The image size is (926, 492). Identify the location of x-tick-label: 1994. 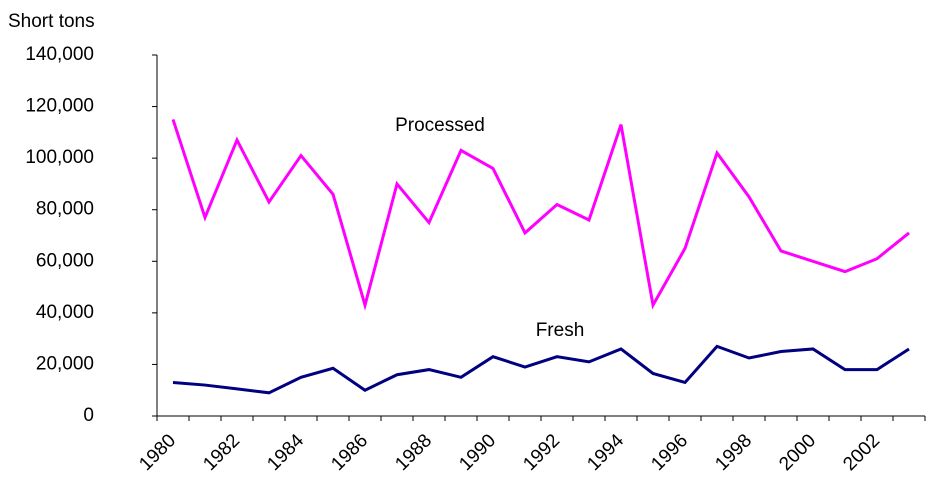
(605, 452).